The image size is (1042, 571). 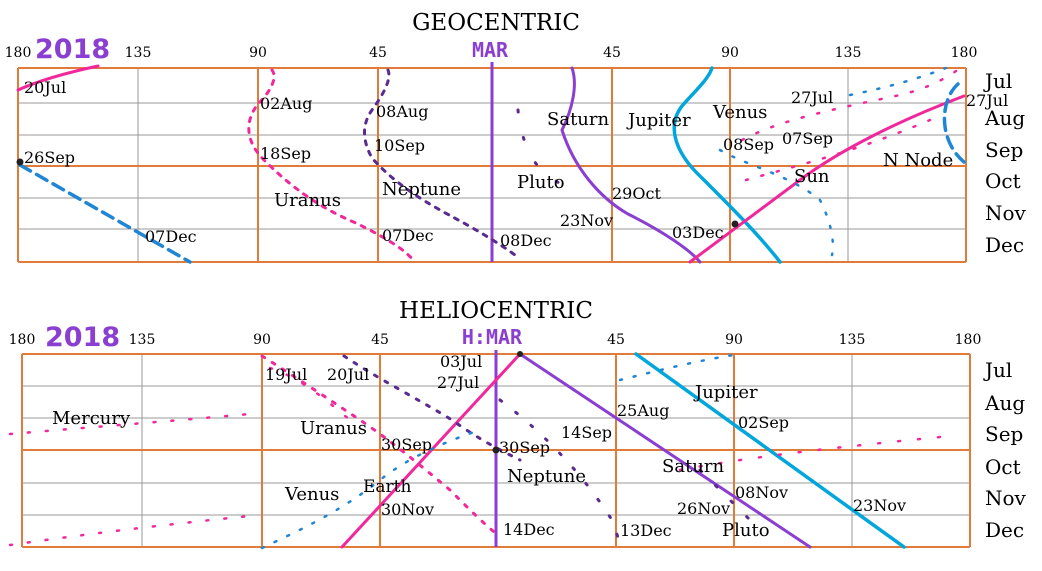 I want to click on helio-marker-mars-top, so click(x=520, y=354).